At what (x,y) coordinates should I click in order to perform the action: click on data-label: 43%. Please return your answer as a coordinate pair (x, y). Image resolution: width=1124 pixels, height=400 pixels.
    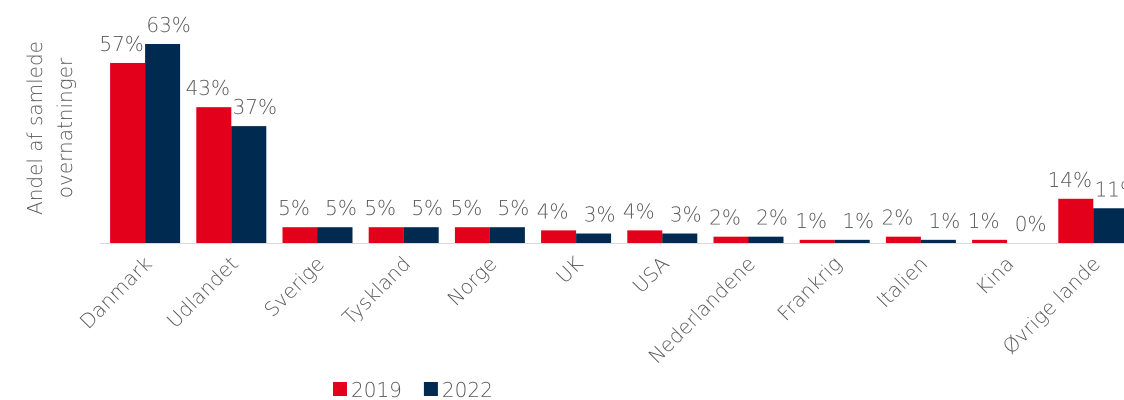
    Looking at the image, I should click on (208, 88).